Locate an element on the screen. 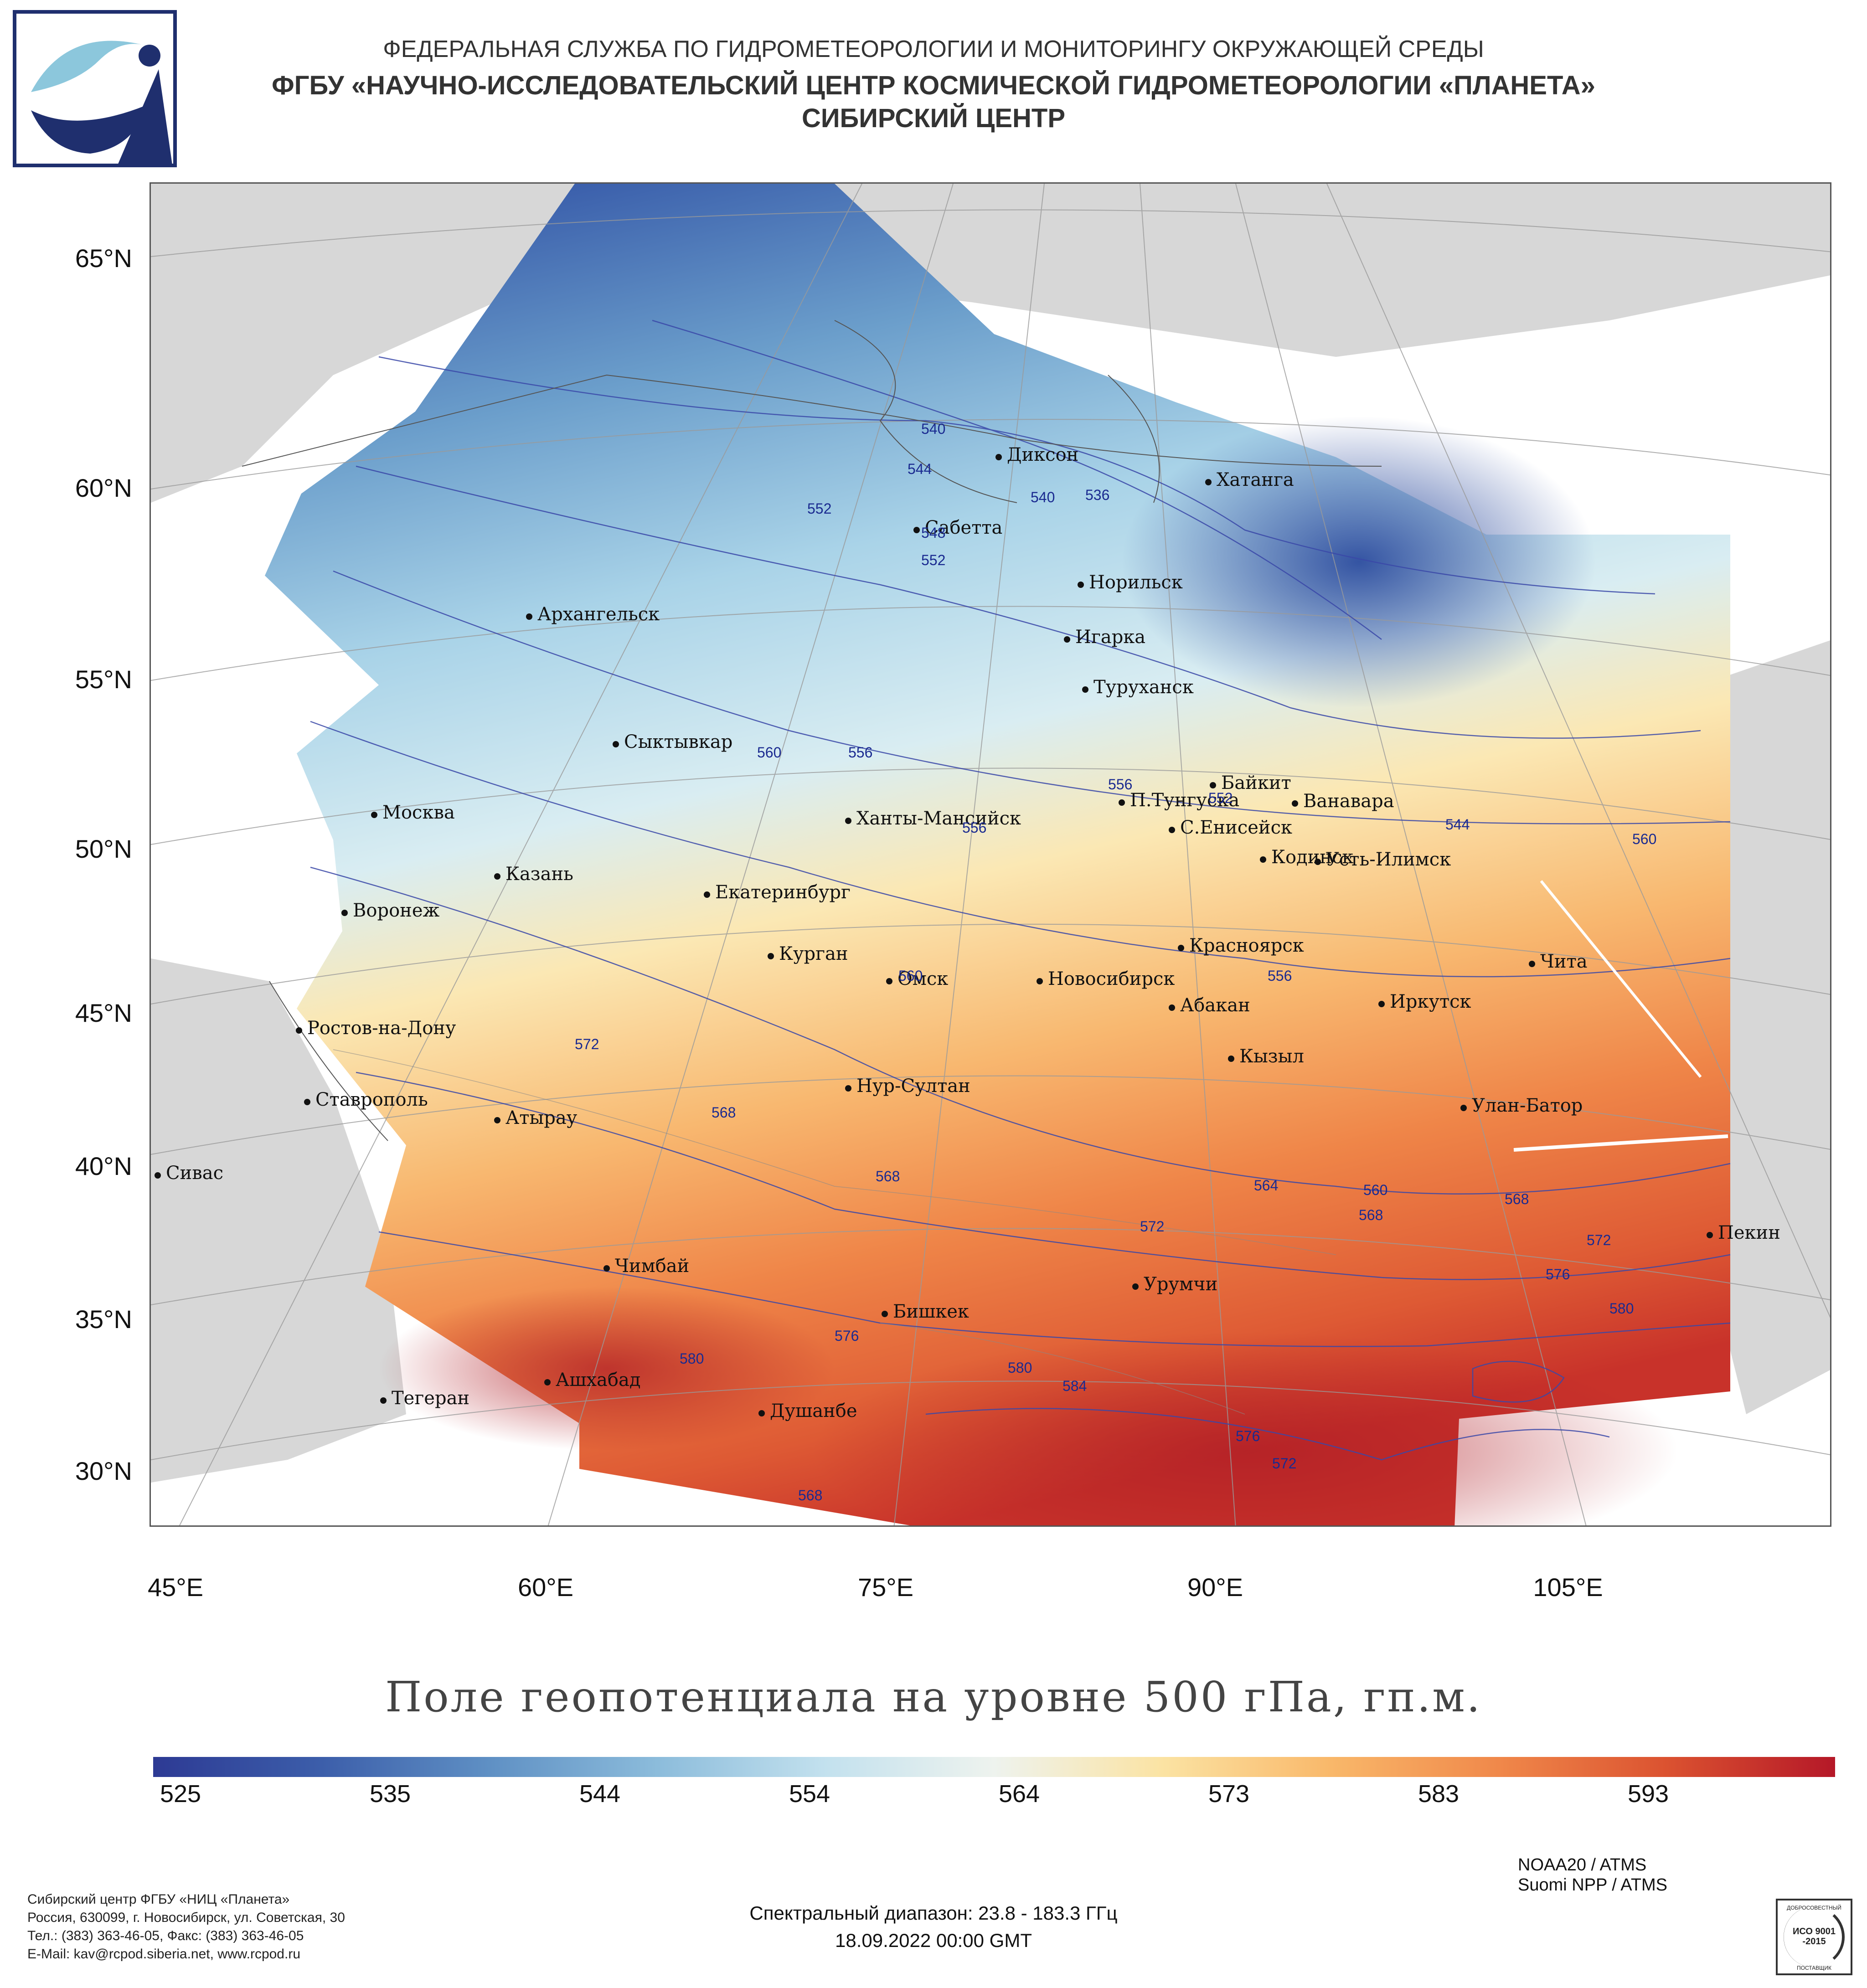  city-label: Ростов-на-Дону is located at coordinates (381, 1029).